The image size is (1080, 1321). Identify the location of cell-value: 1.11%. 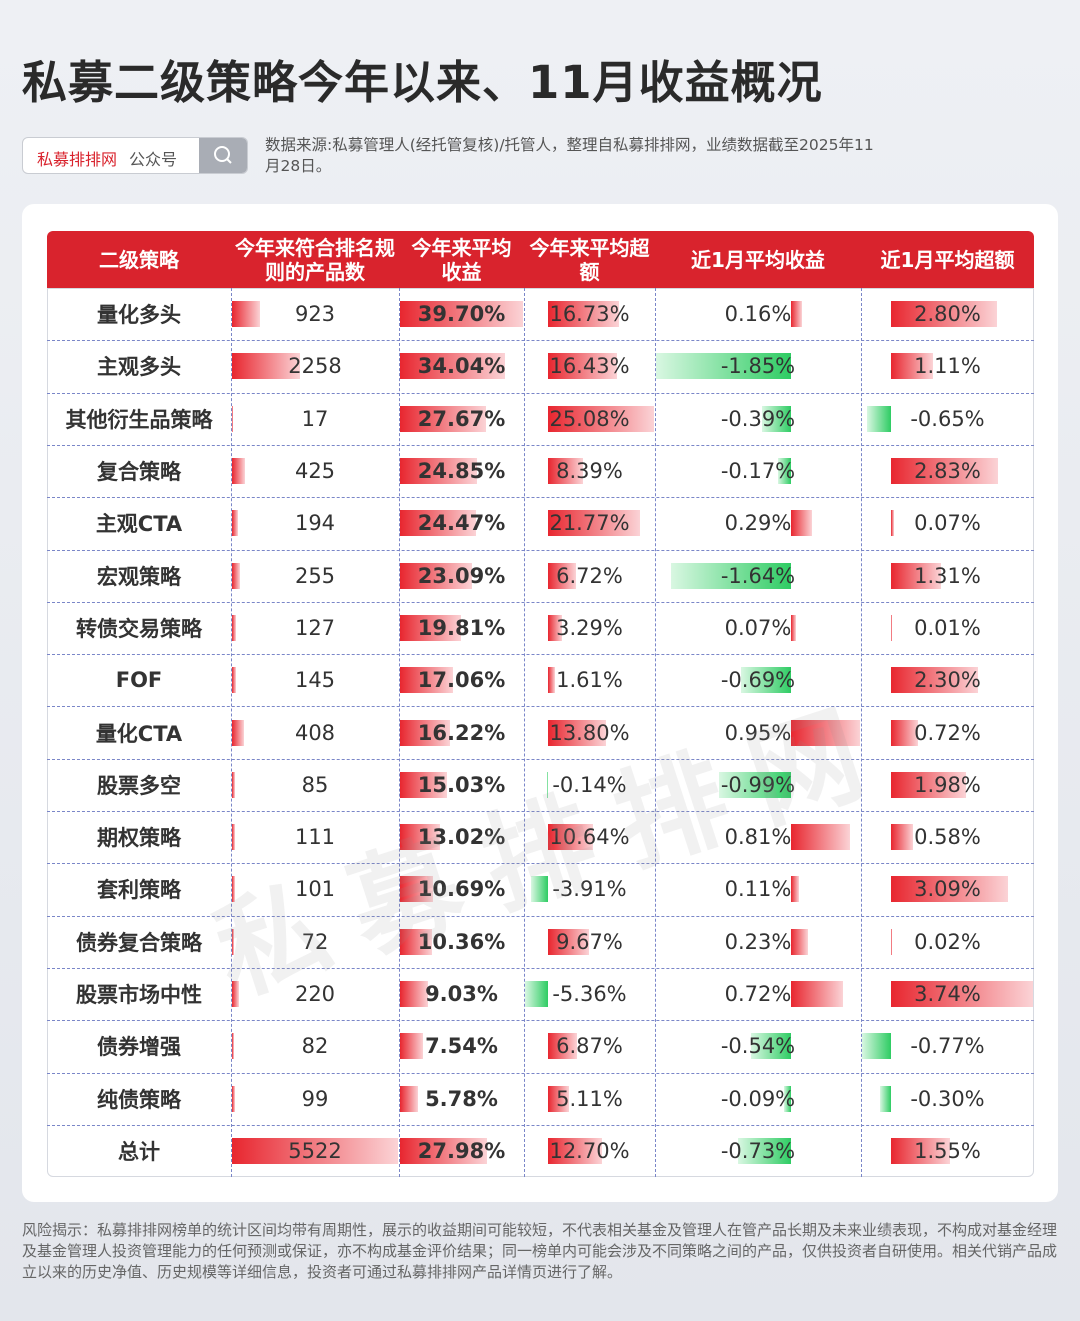
(947, 366).